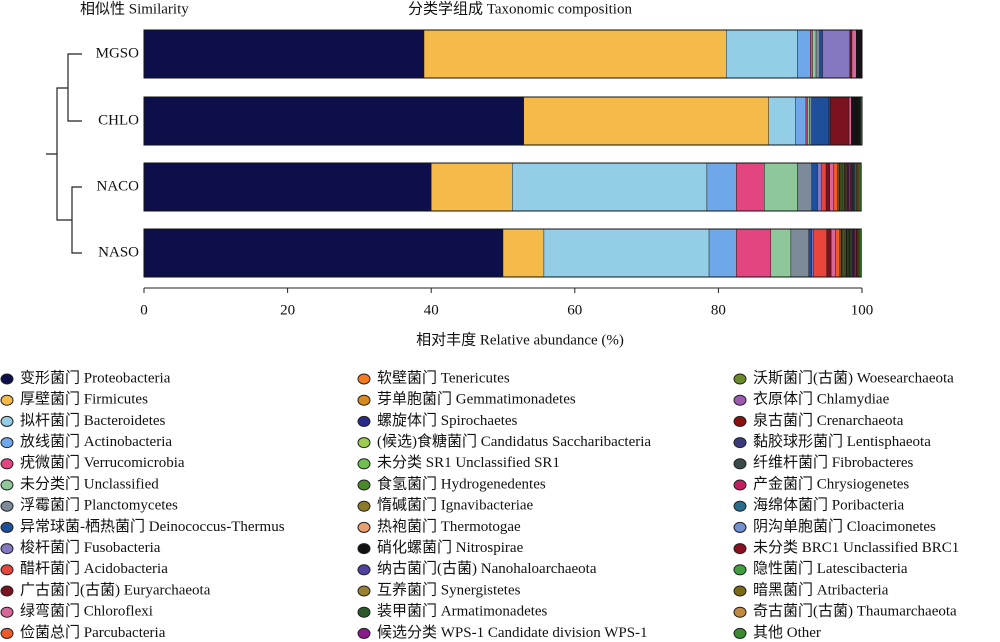  I want to click on legend-label: 装甲菌门 Armatimonadetes, so click(462, 611).